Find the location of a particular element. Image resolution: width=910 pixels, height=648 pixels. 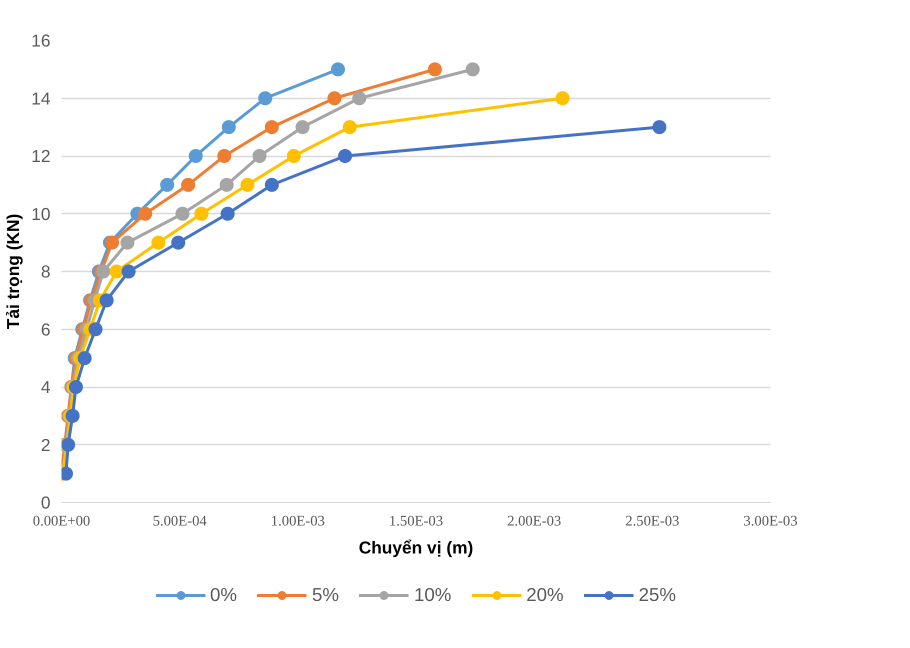

legend-label: 0% is located at coordinates (223, 595).